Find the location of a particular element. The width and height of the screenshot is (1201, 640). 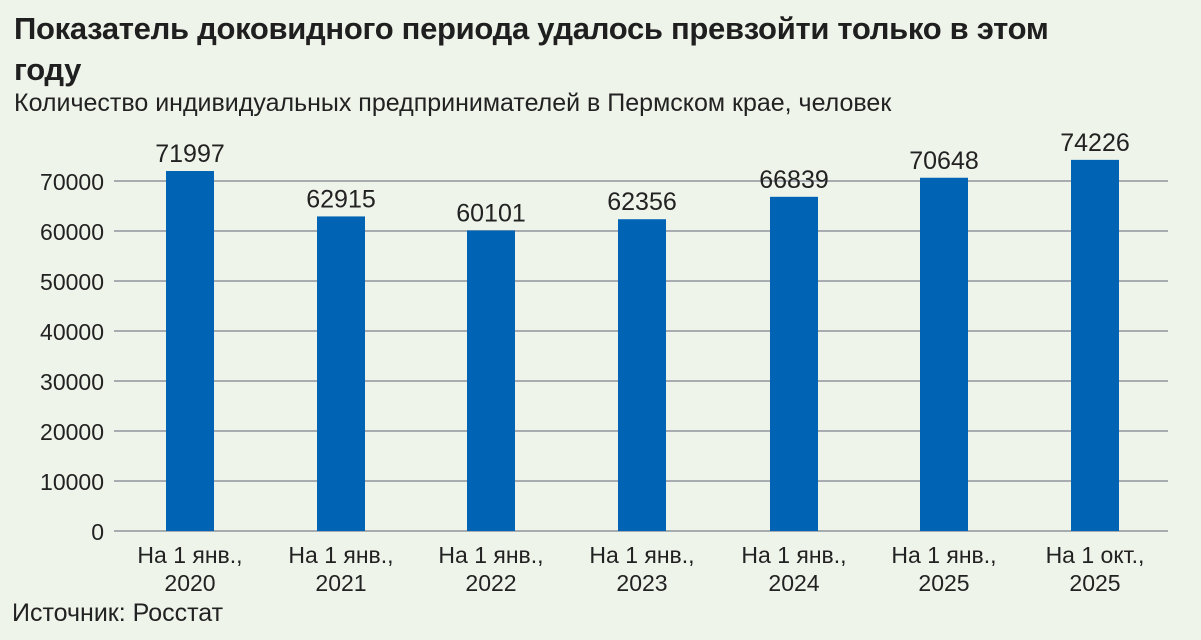

y-tick-label: 60000 is located at coordinates (72, 232).